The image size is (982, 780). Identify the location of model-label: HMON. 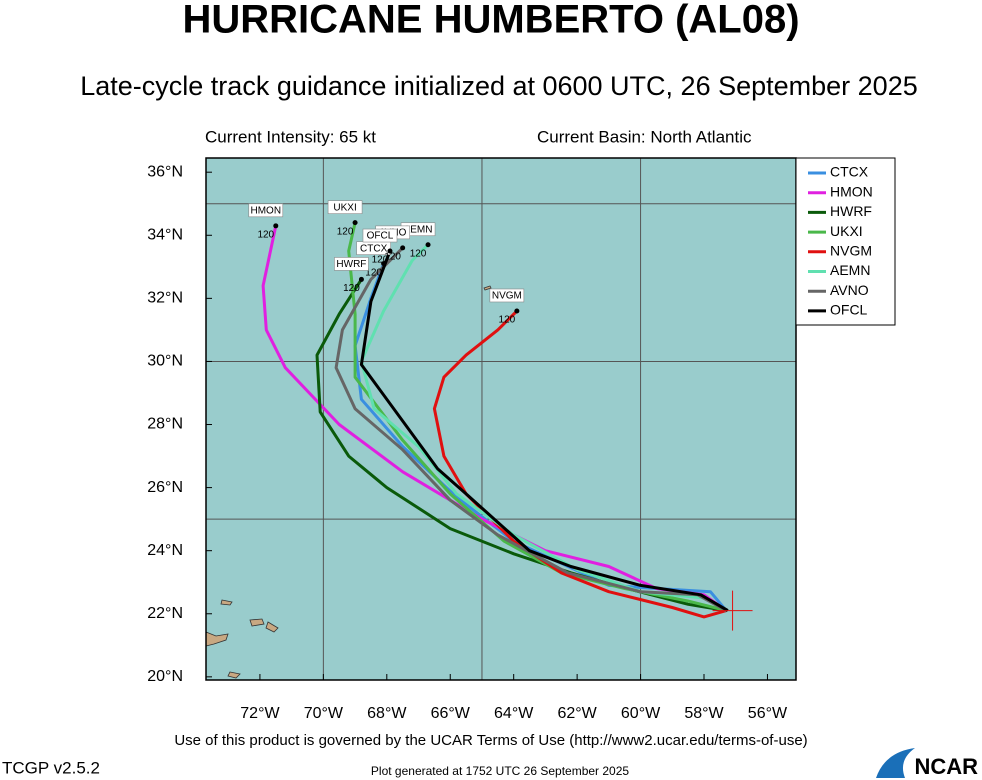
(266, 210).